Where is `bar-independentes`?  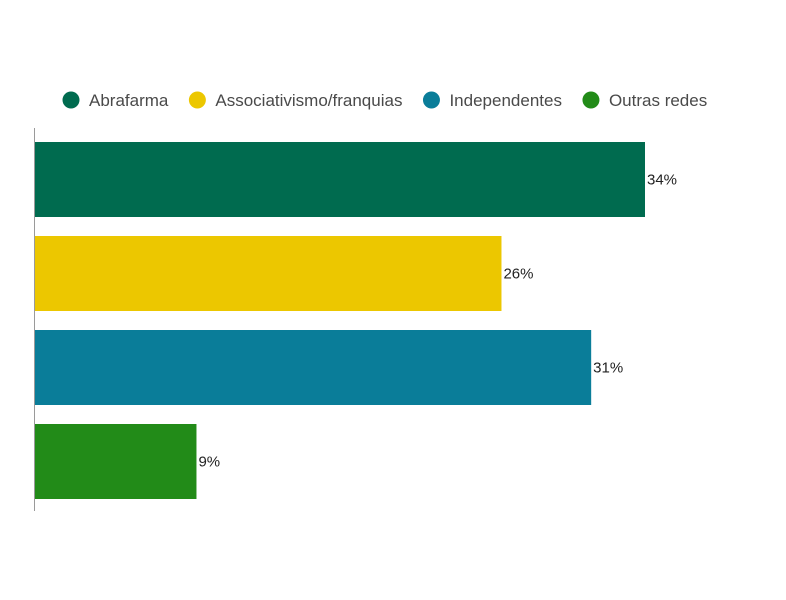
bar-independentes is located at coordinates (313, 367).